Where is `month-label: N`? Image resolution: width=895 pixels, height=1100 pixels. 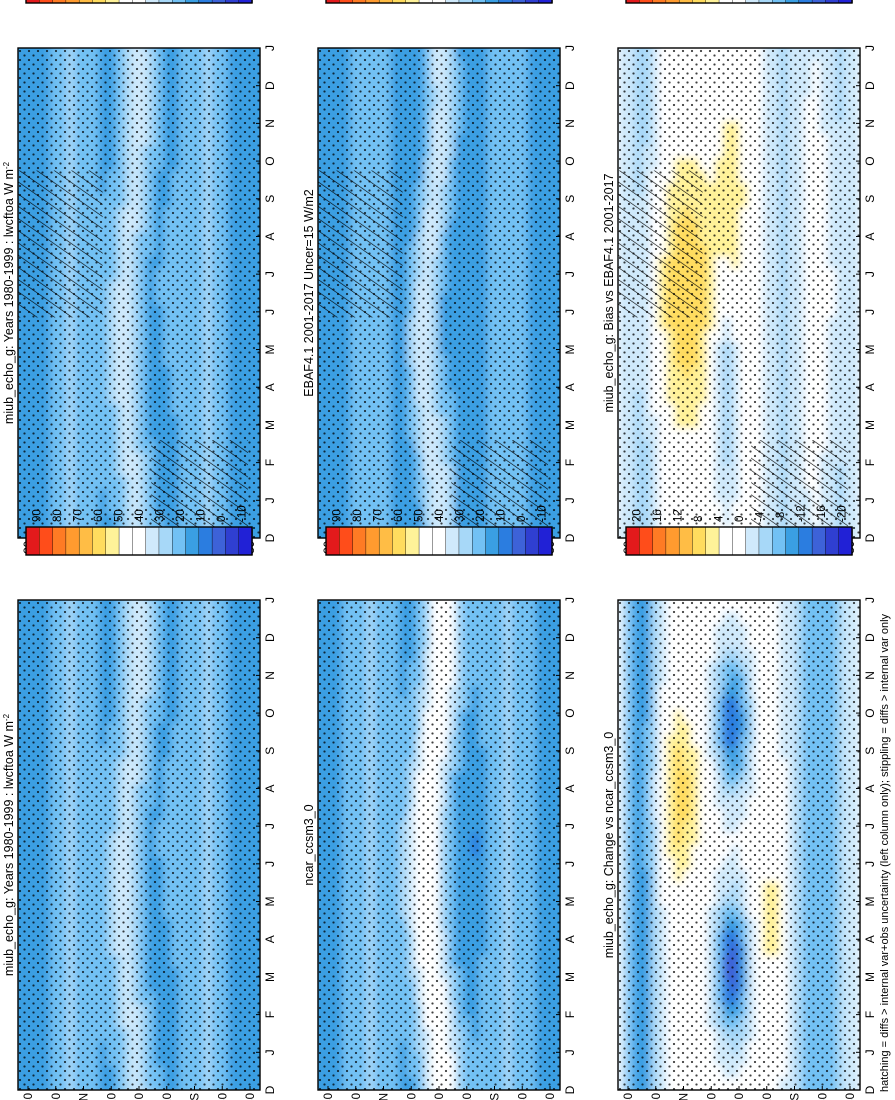 month-label: N is located at coordinates (270, 123).